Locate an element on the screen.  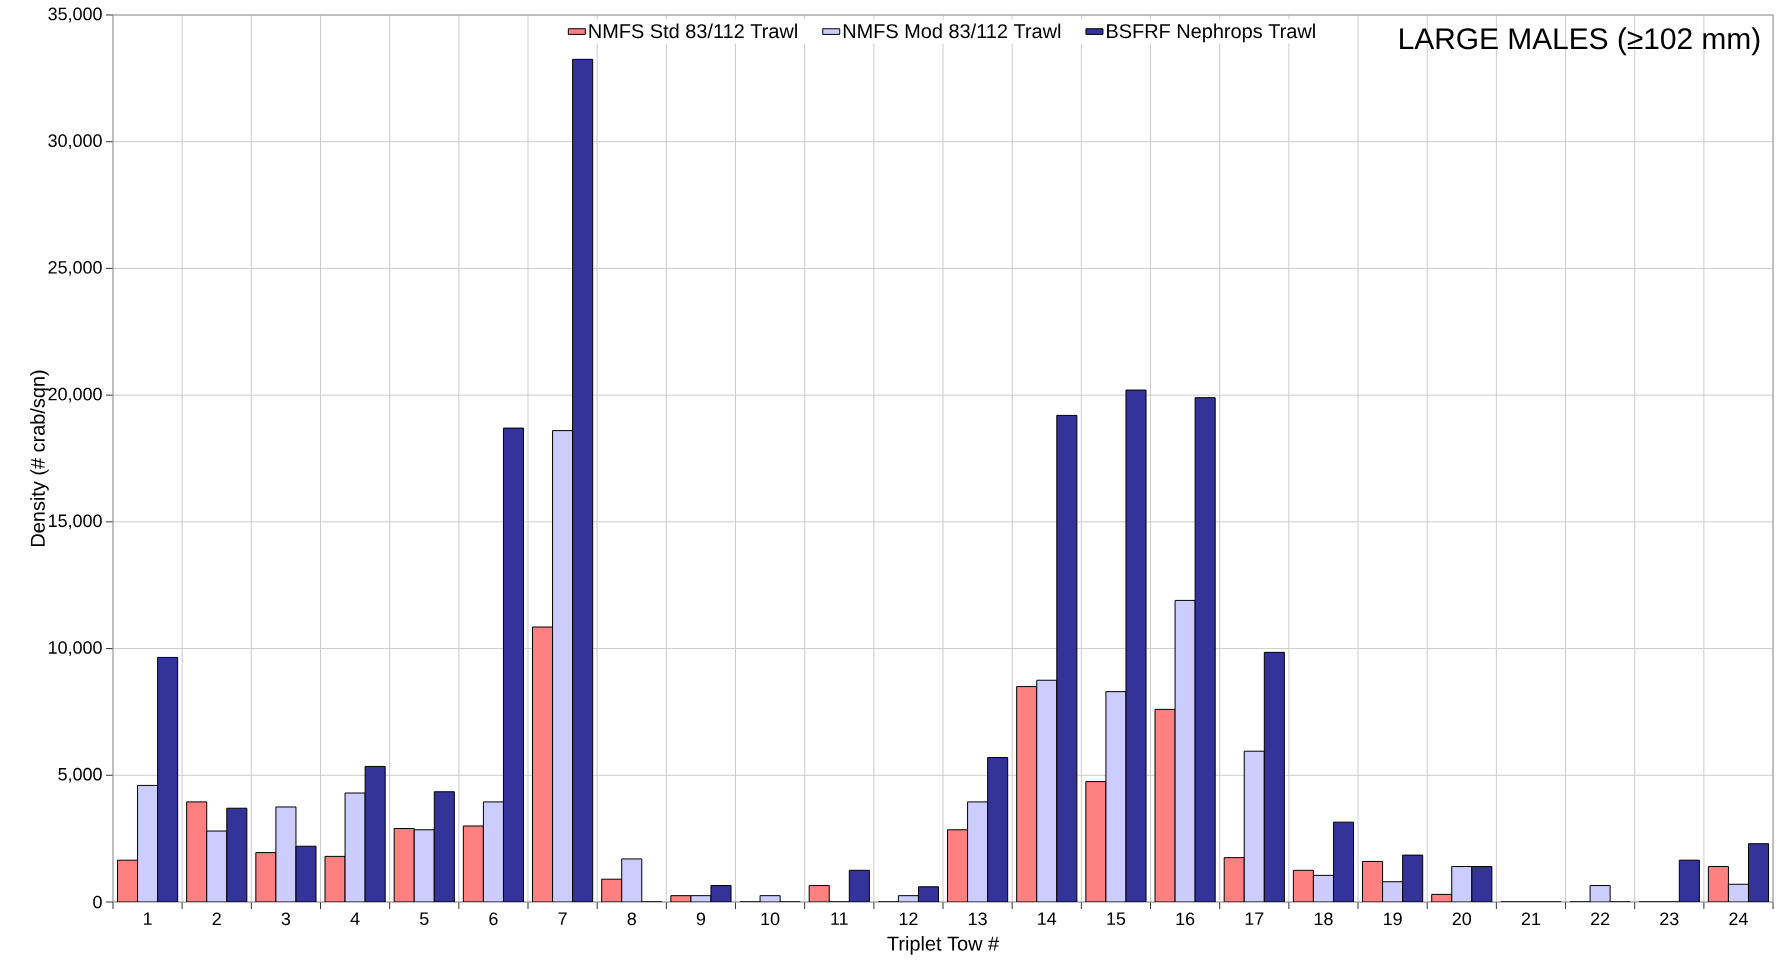
x-tick-label: 12 is located at coordinates (908, 919).